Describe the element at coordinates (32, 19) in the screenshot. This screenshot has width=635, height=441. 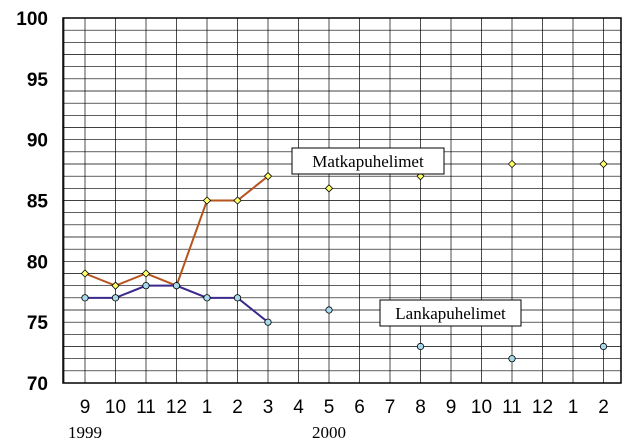
I see `y-tick-label: 100` at that location.